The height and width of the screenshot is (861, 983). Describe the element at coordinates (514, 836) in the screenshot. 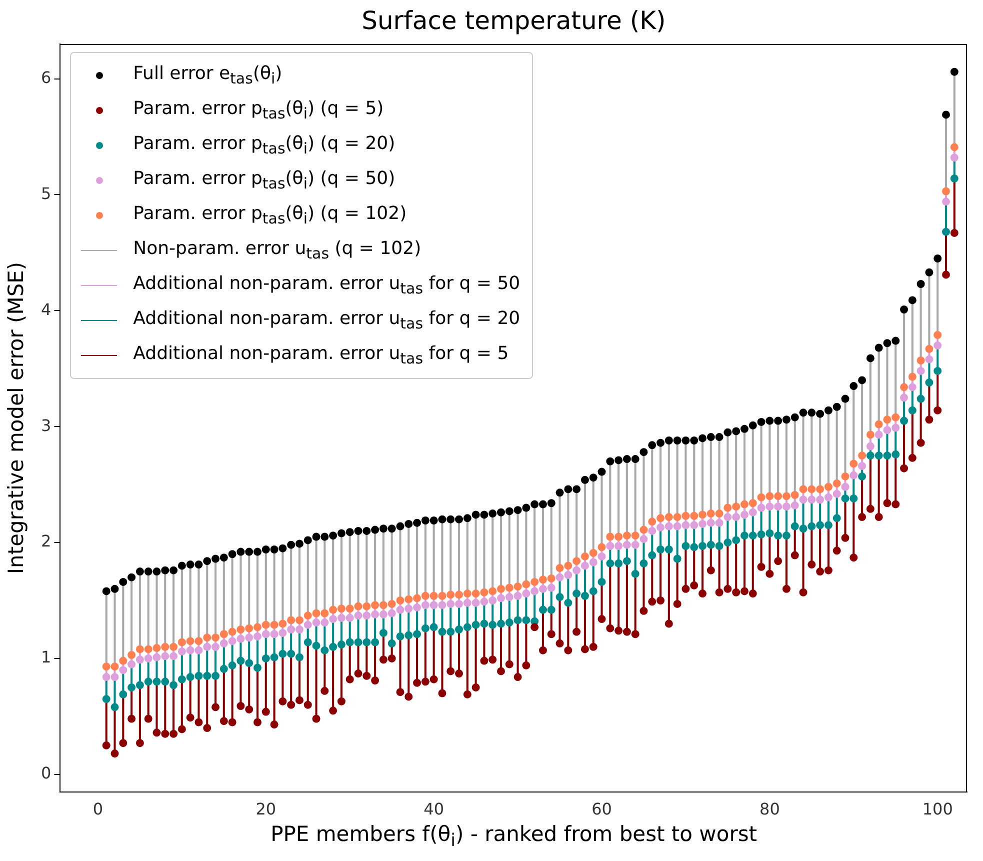

I see `x-axis-title: PPE members f(θ$_{i}$) - ranked from best to worst` at that location.